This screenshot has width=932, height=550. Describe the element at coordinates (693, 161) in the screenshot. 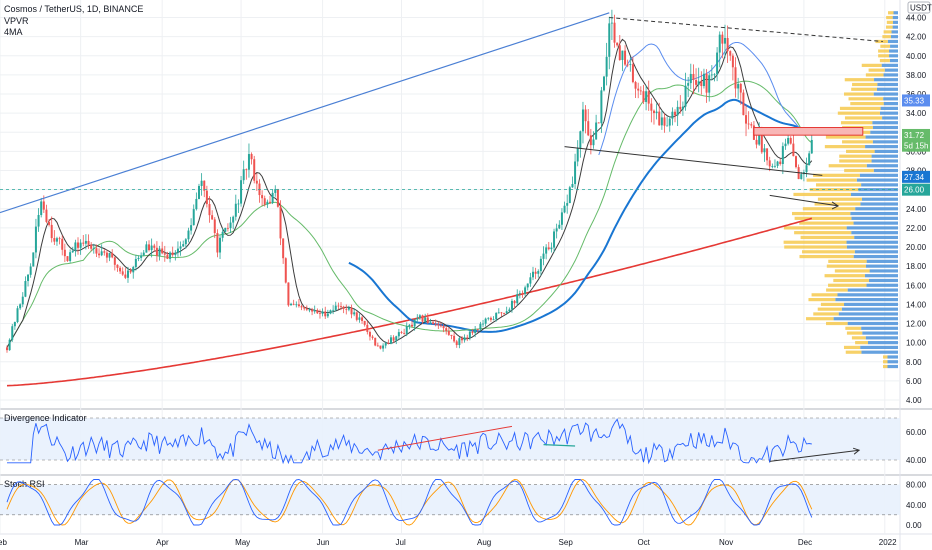

I see `descending-support-line` at that location.